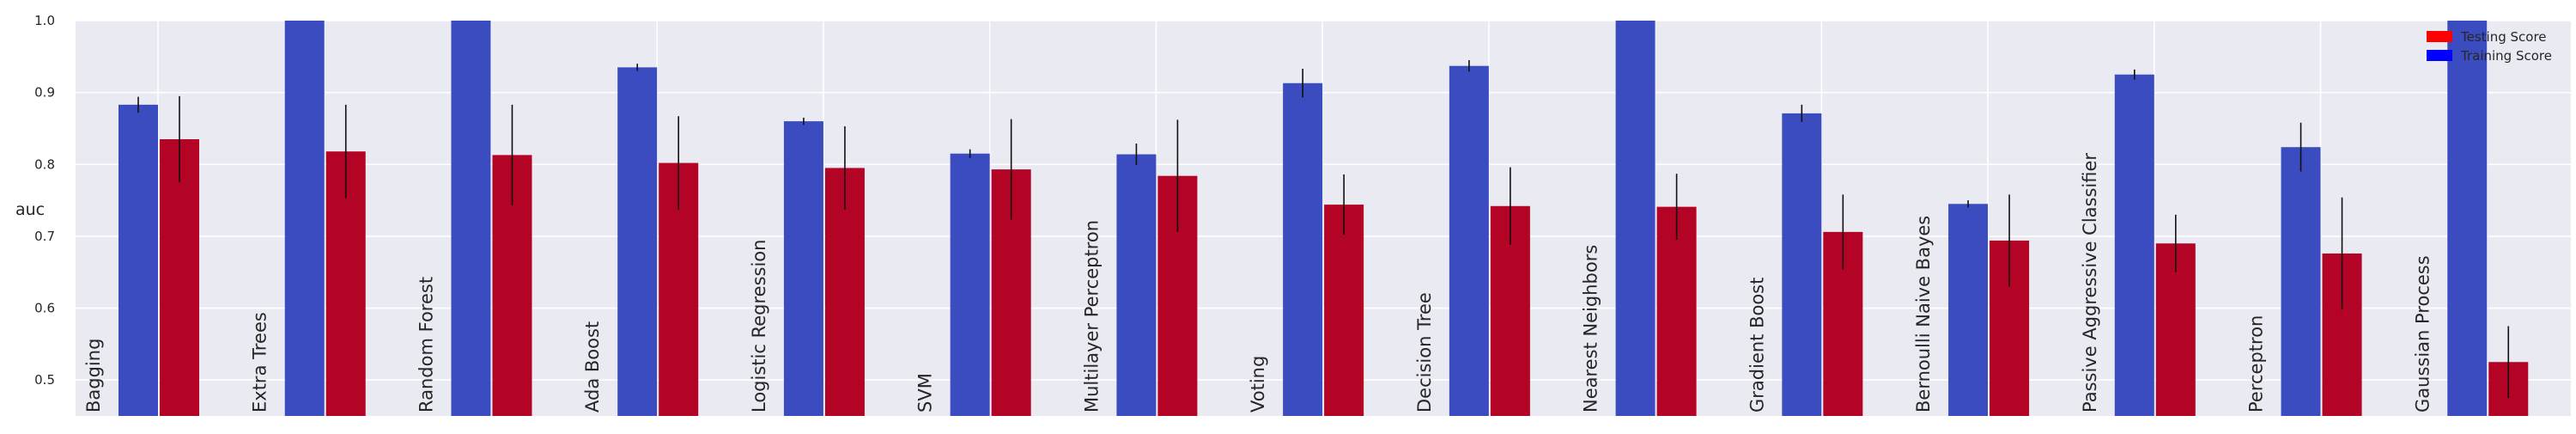 The width and height of the screenshot is (2576, 434). What do you see at coordinates (93, 376) in the screenshot?
I see `category-label: Bagging` at bounding box center [93, 376].